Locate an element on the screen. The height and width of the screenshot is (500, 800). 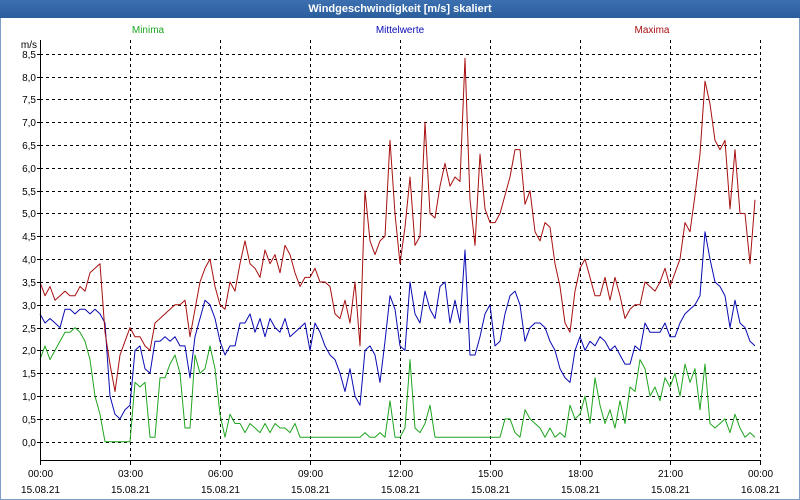
legend-label-mittelwerte: Mittelwerte is located at coordinates (400, 30).